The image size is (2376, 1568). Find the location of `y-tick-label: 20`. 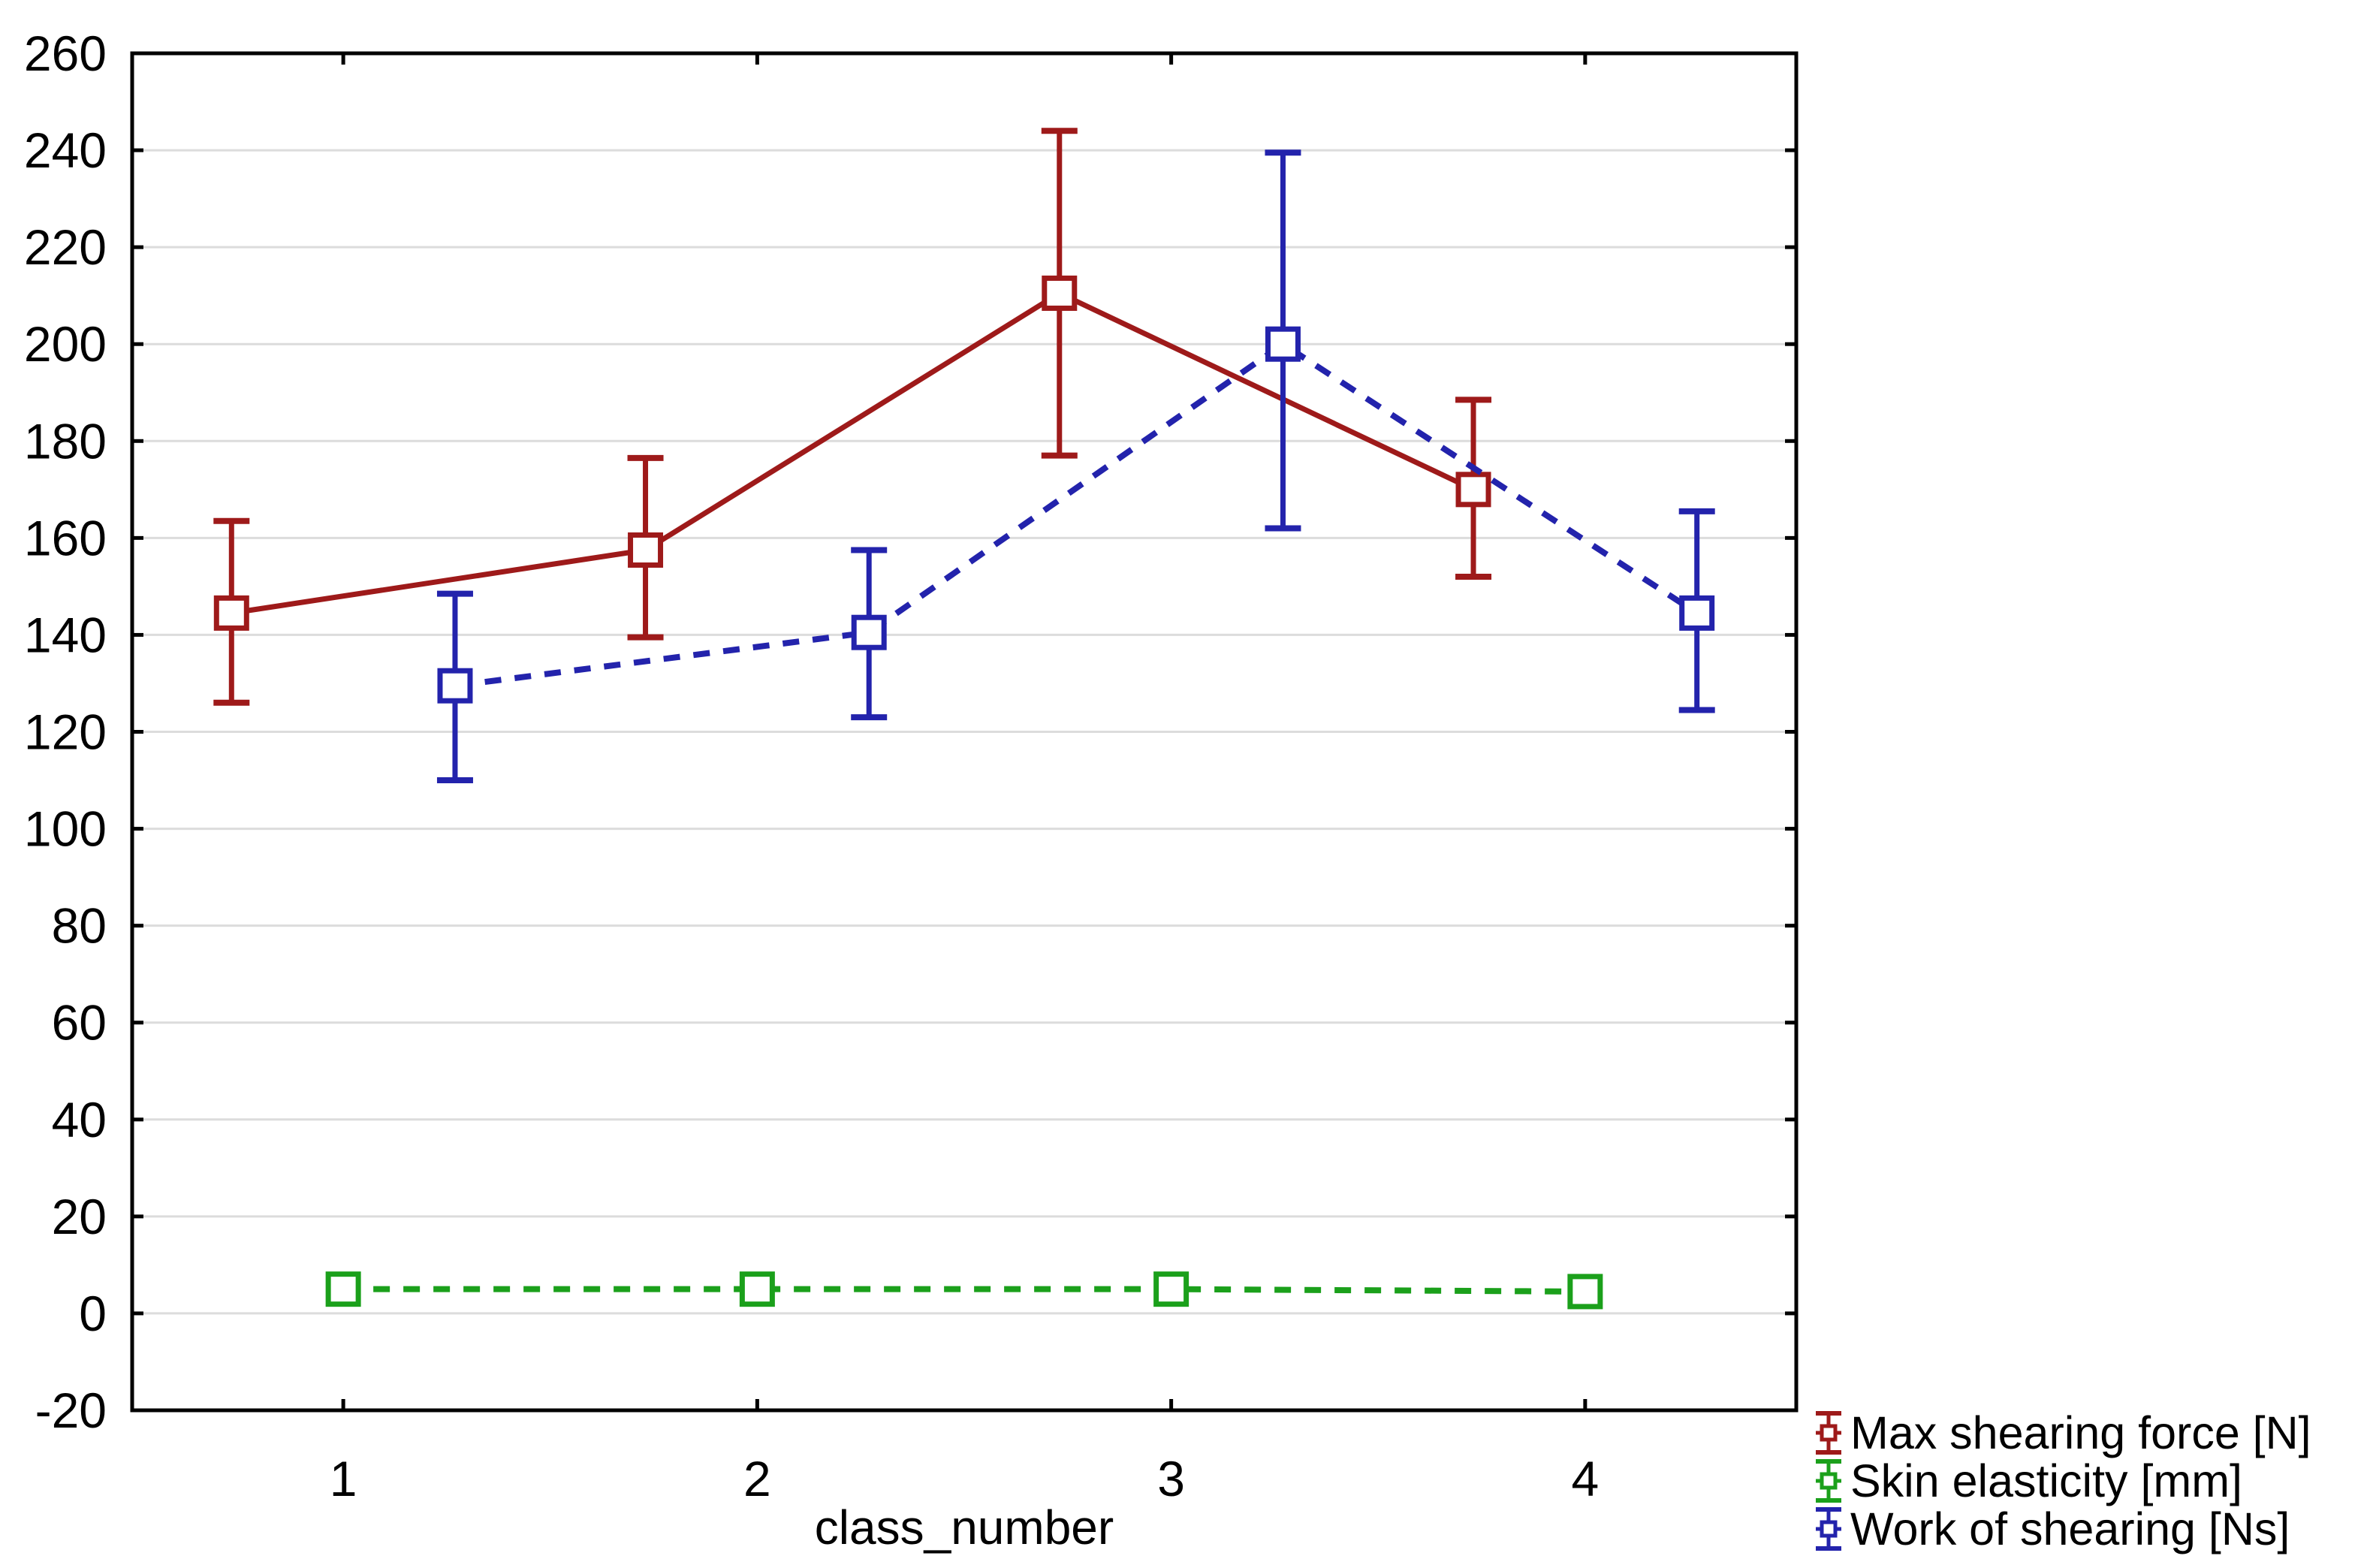

y-tick-label: 20 is located at coordinates (79, 1217).